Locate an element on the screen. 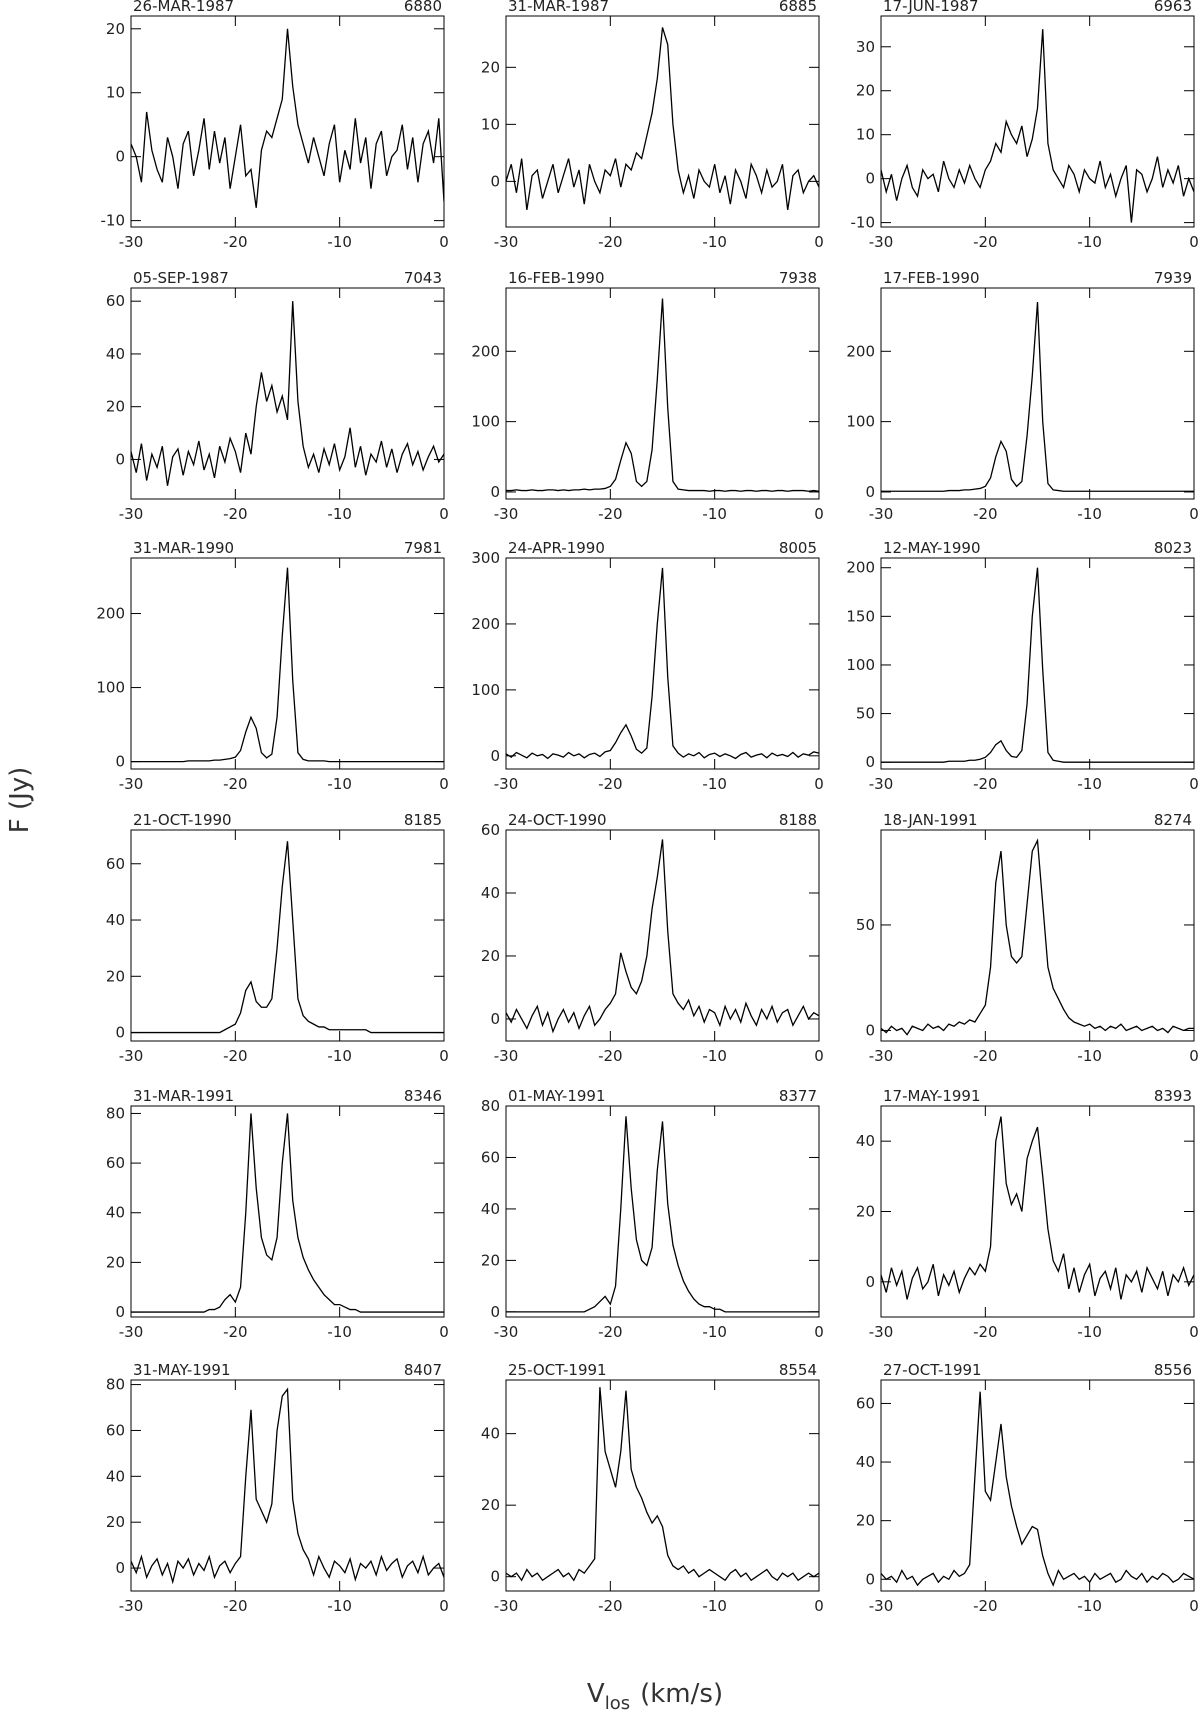  panel-date: 17-FEB-1990 is located at coordinates (931, 278).